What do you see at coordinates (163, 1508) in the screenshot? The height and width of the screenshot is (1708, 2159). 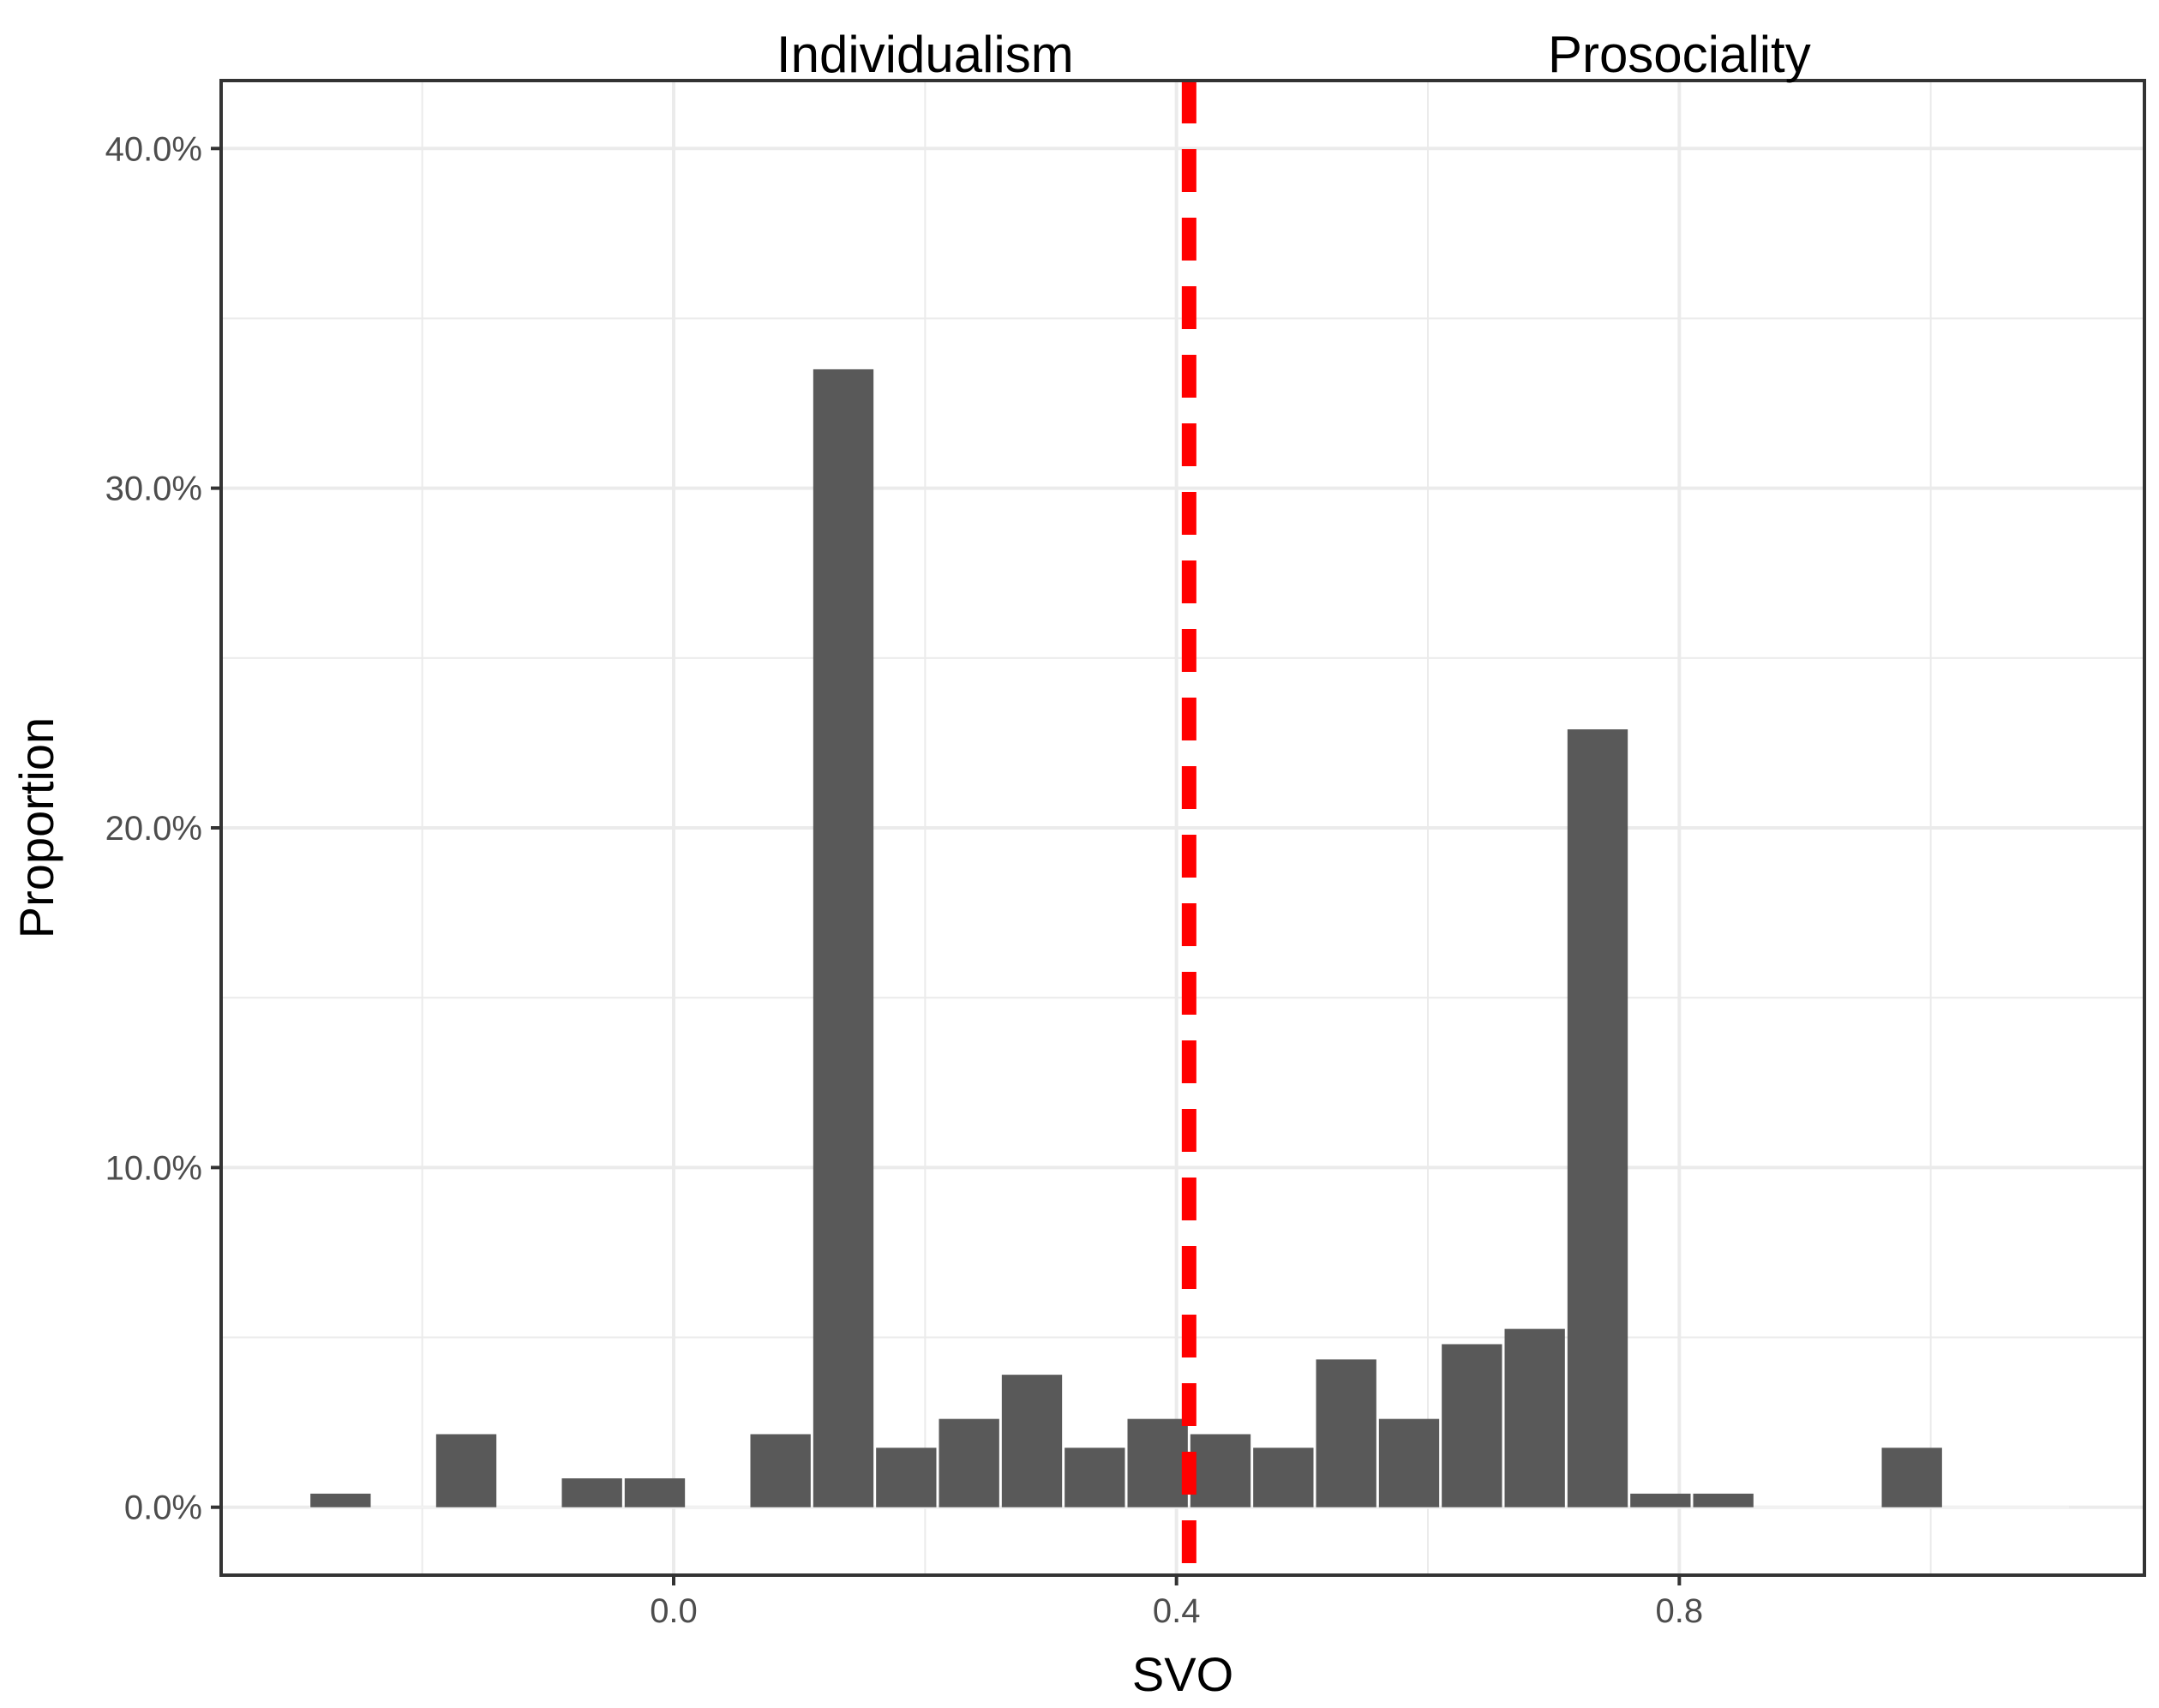 I see `y-tick-label: 0.0%` at bounding box center [163, 1508].